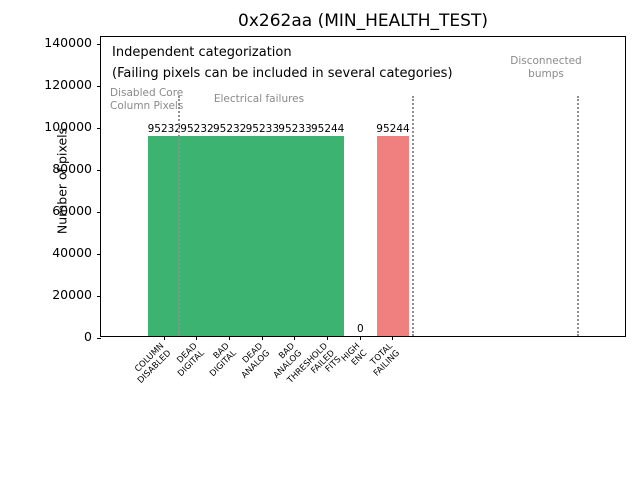  What do you see at coordinates (72, 169) in the screenshot?
I see `y-tick-label: 80000` at bounding box center [72, 169].